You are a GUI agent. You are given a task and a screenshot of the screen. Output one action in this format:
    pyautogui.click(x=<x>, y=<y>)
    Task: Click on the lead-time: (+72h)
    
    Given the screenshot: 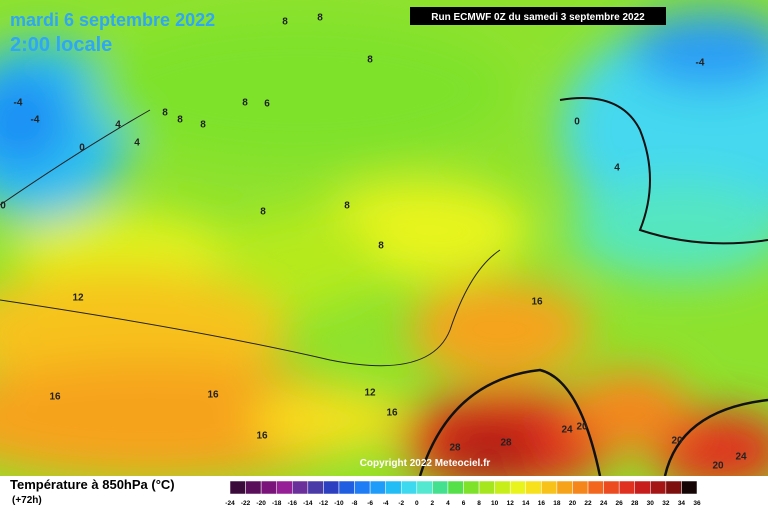 What is the action you would take?
    pyautogui.click(x=27, y=500)
    